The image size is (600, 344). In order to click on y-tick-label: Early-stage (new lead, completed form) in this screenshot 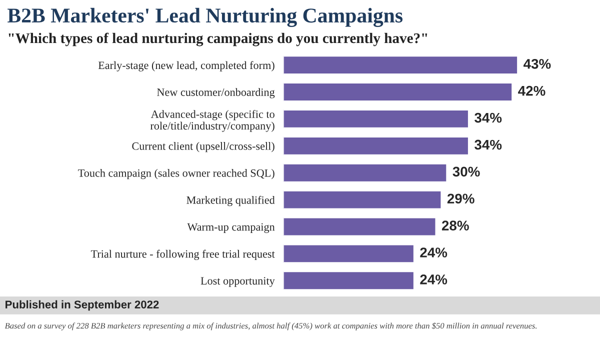, I will do `click(186, 66)`.